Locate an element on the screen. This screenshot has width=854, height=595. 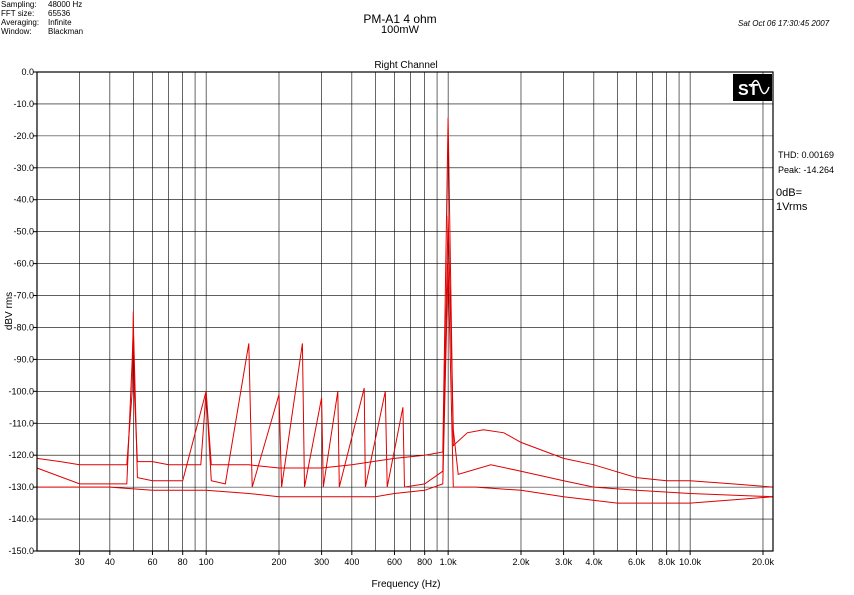
y-tick-label: -80.0 is located at coordinates (23, 327).